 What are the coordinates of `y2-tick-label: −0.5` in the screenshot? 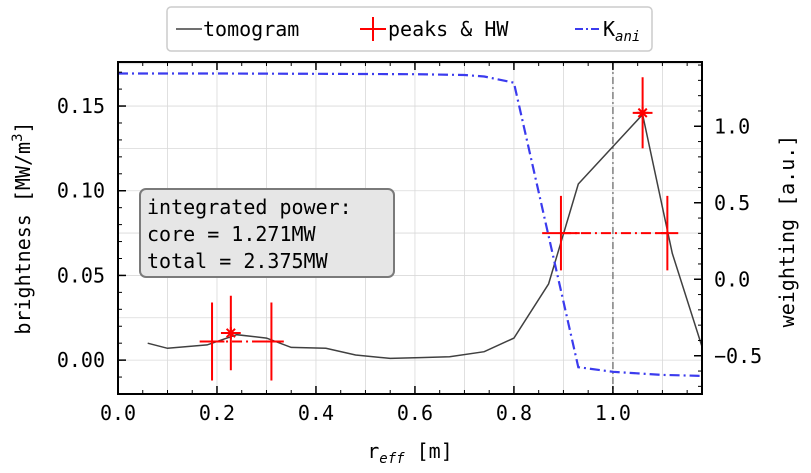 It's located at (738, 356).